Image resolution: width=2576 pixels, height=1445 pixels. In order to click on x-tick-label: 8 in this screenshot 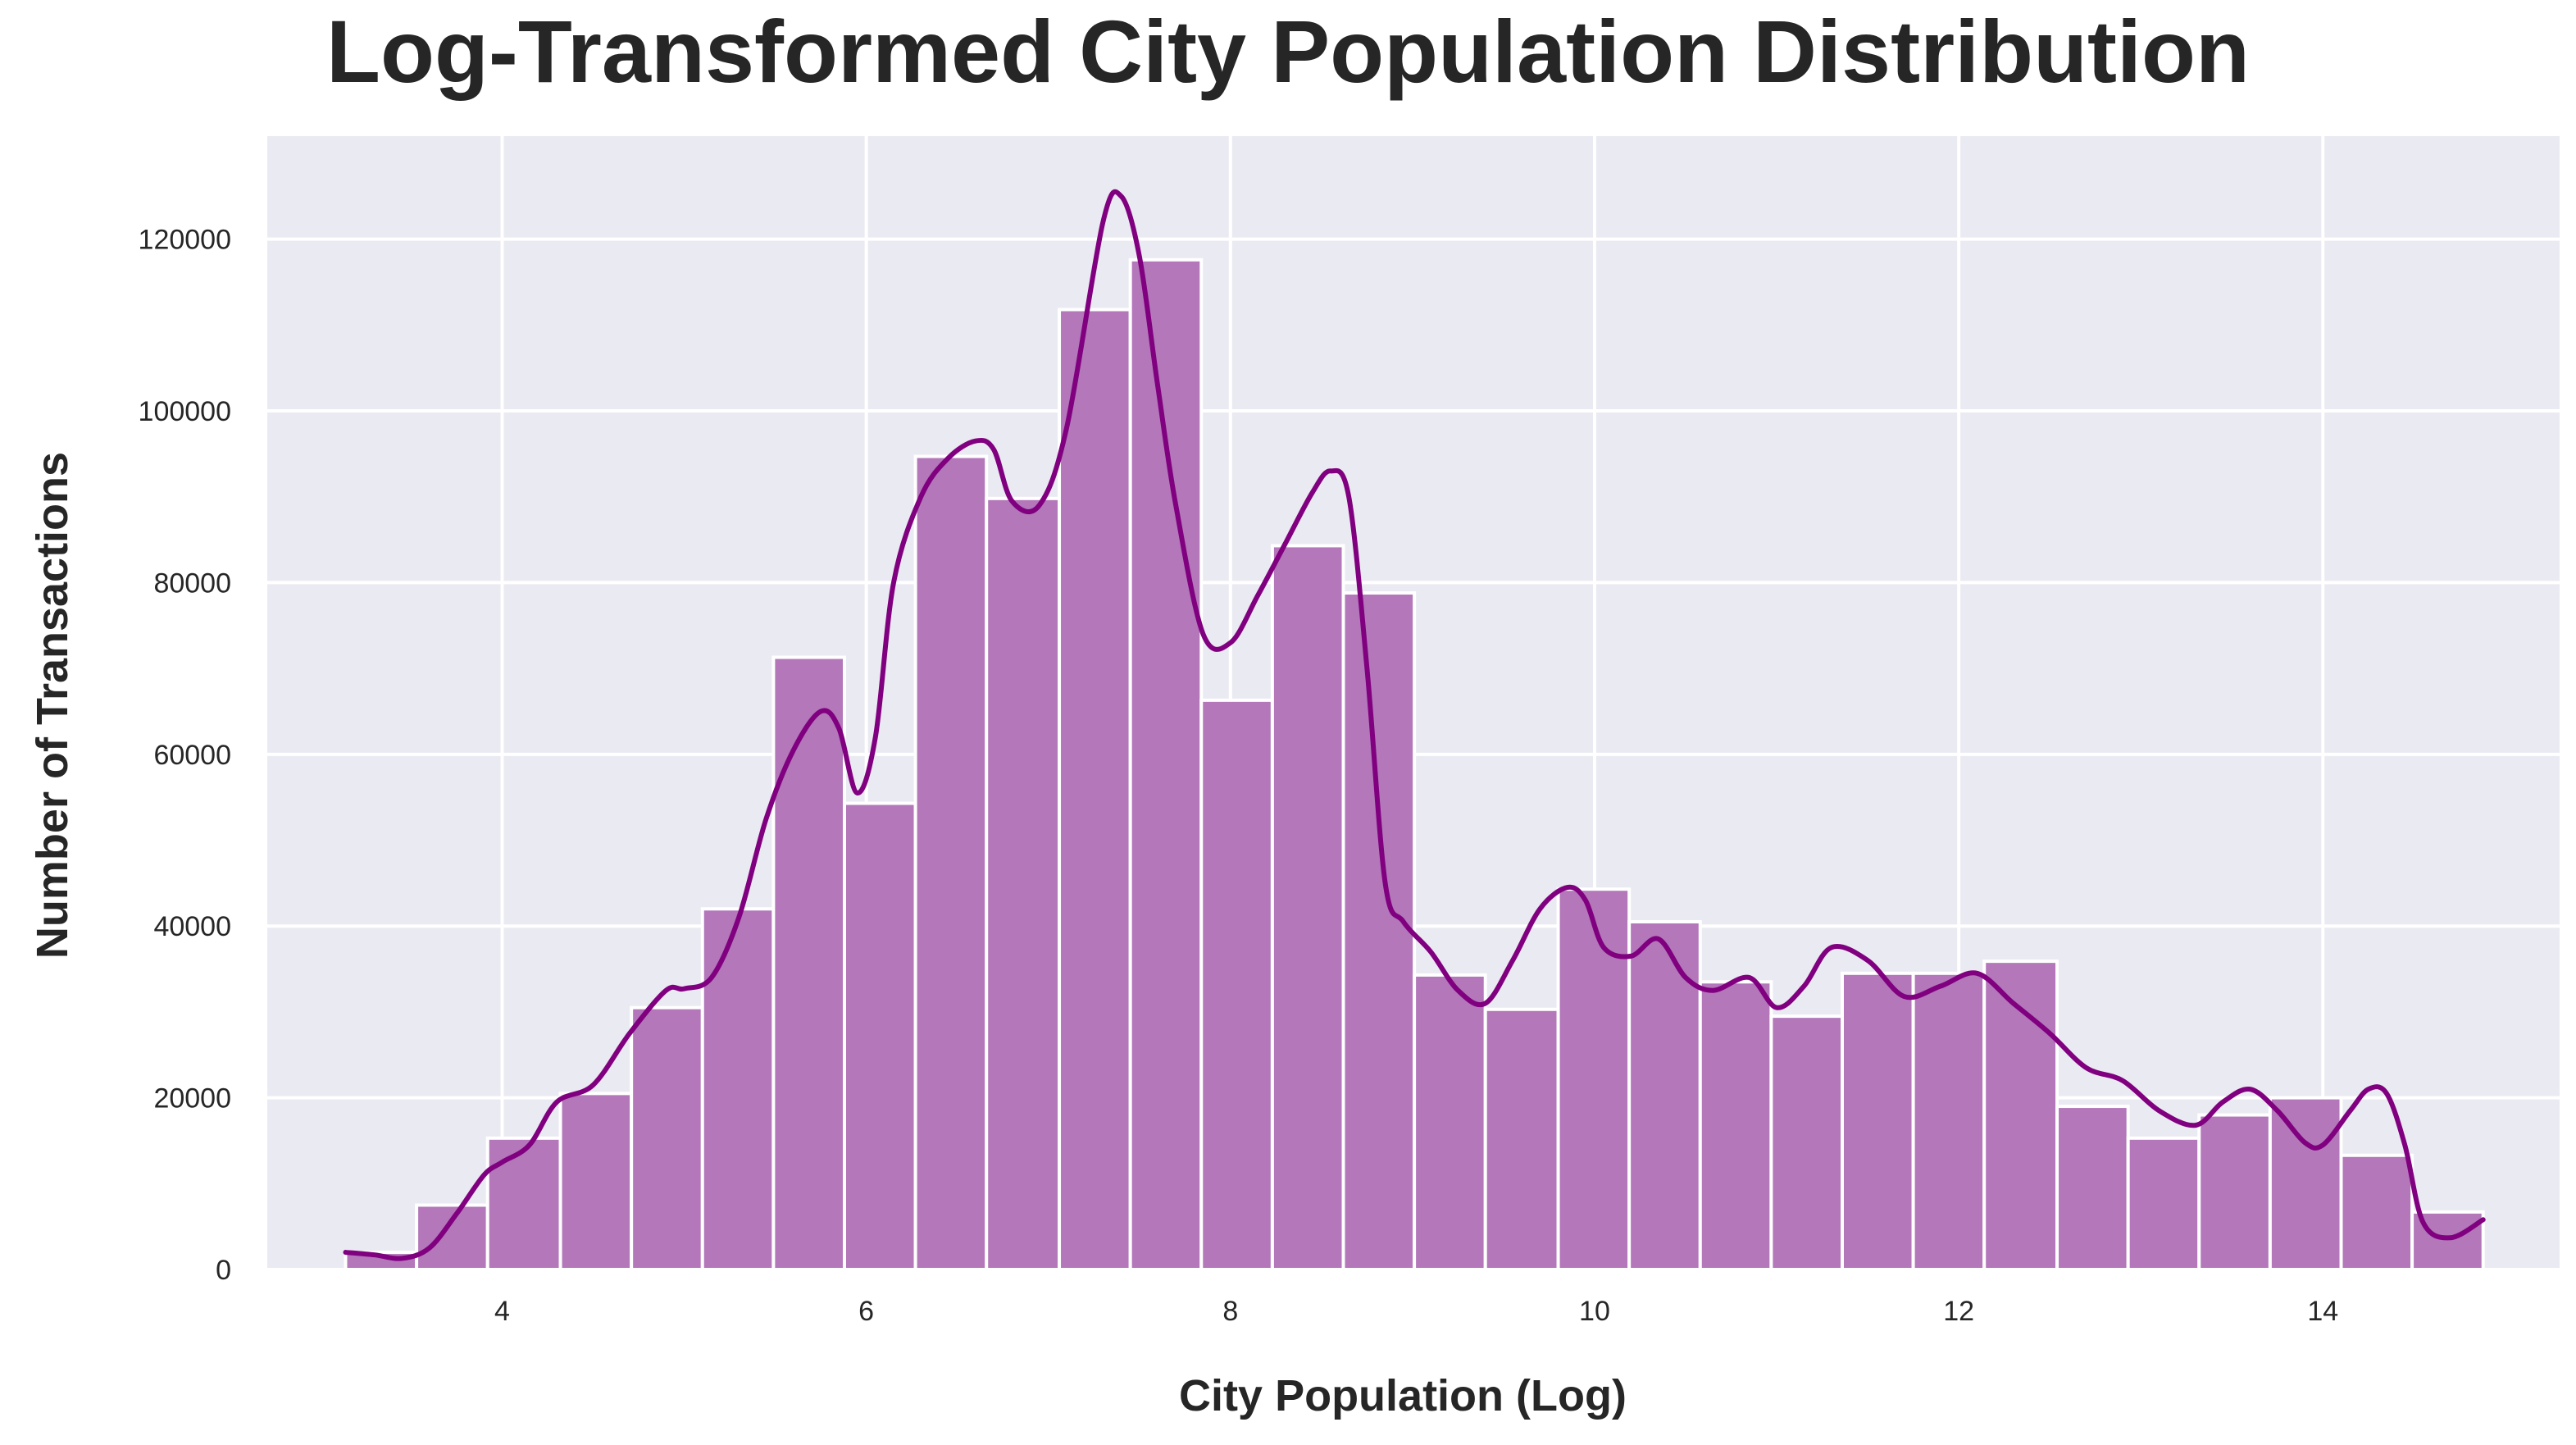, I will do `click(1230, 1311)`.